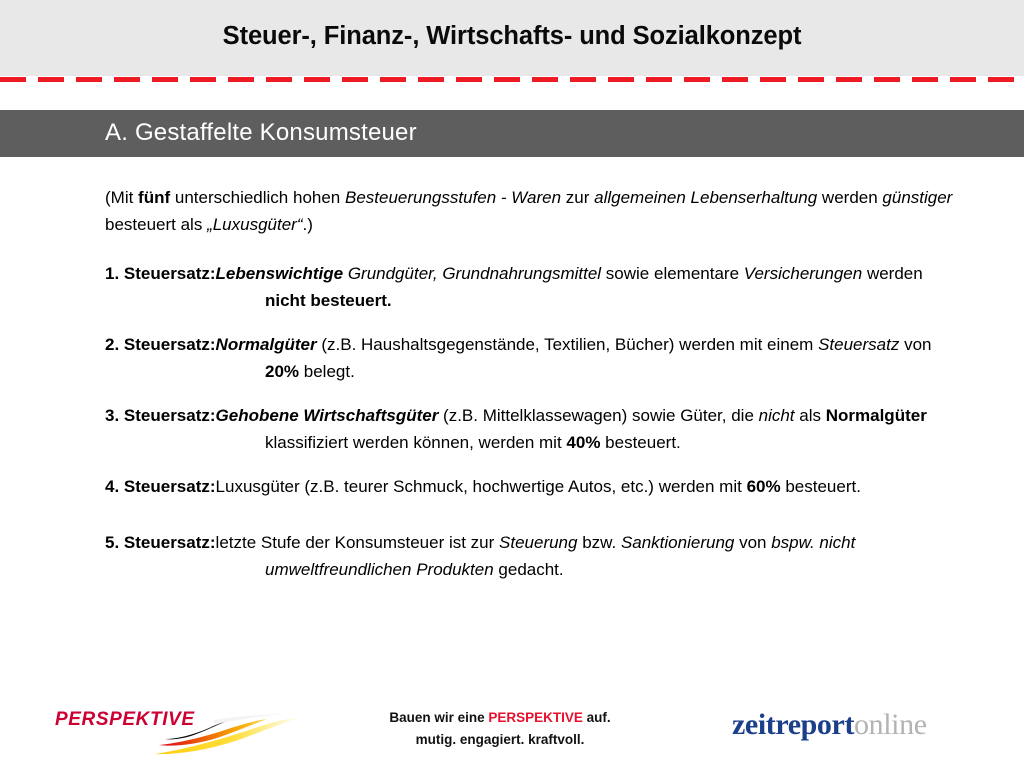 This screenshot has height=768, width=1024. I want to click on footer-slogan-line1: Bauen wir eine PERSPEKTIVE auf., so click(500, 718).